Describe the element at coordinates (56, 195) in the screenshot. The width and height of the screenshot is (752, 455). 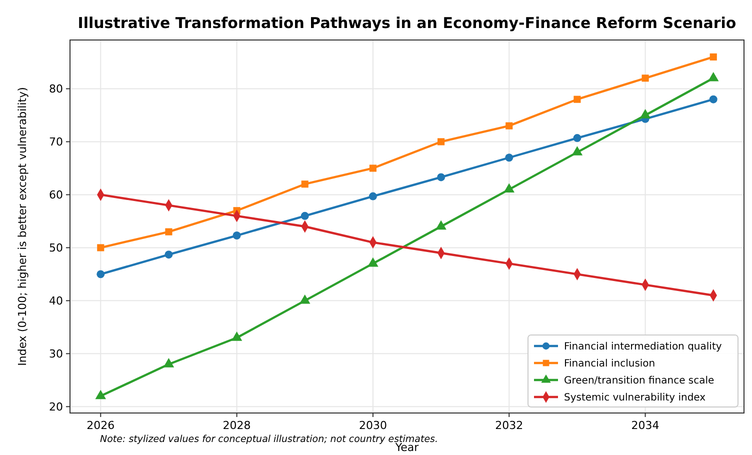
I see `y-tick-label: 60` at that location.